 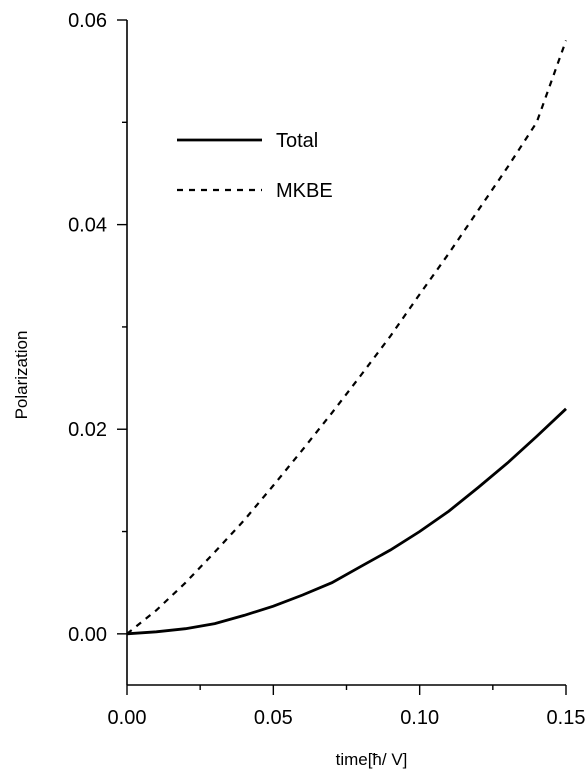 What do you see at coordinates (297, 141) in the screenshot?
I see `legend-label-total: Total` at bounding box center [297, 141].